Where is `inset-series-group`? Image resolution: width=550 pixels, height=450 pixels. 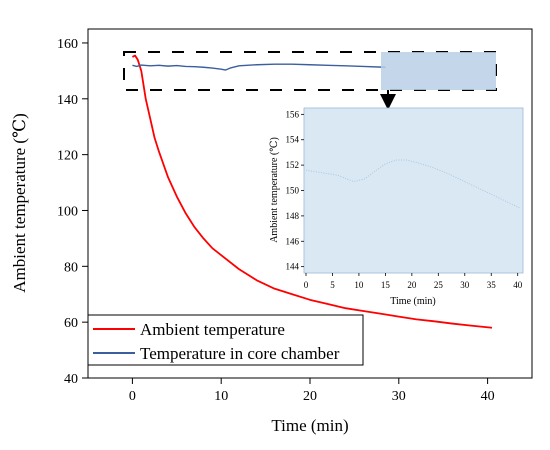 inset-series-group is located at coordinates (413, 184).